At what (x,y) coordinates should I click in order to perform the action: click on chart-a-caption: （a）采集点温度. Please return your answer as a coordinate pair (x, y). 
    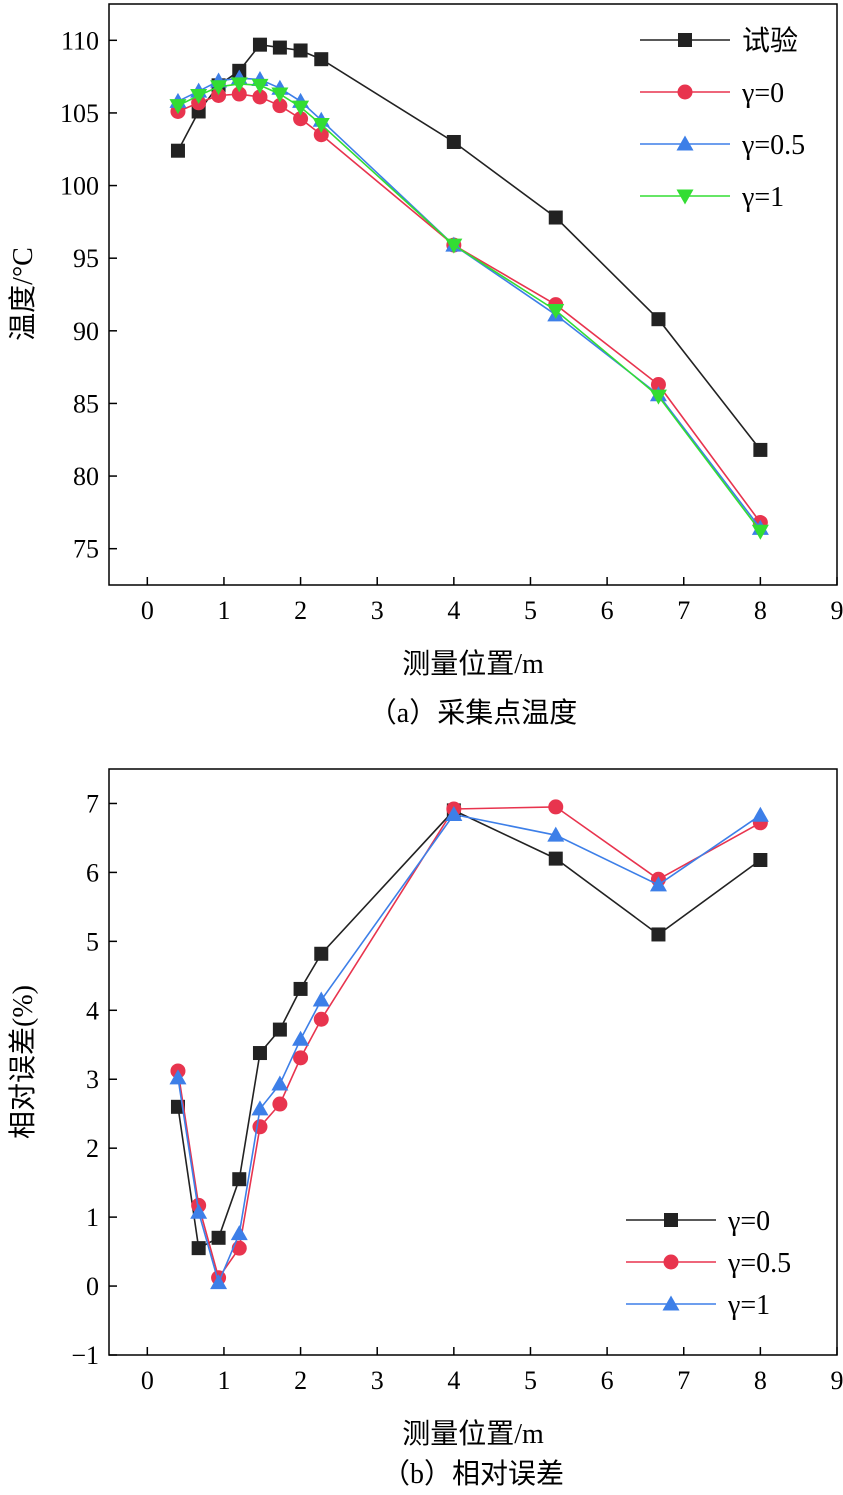
    Looking at the image, I should click on (473, 713).